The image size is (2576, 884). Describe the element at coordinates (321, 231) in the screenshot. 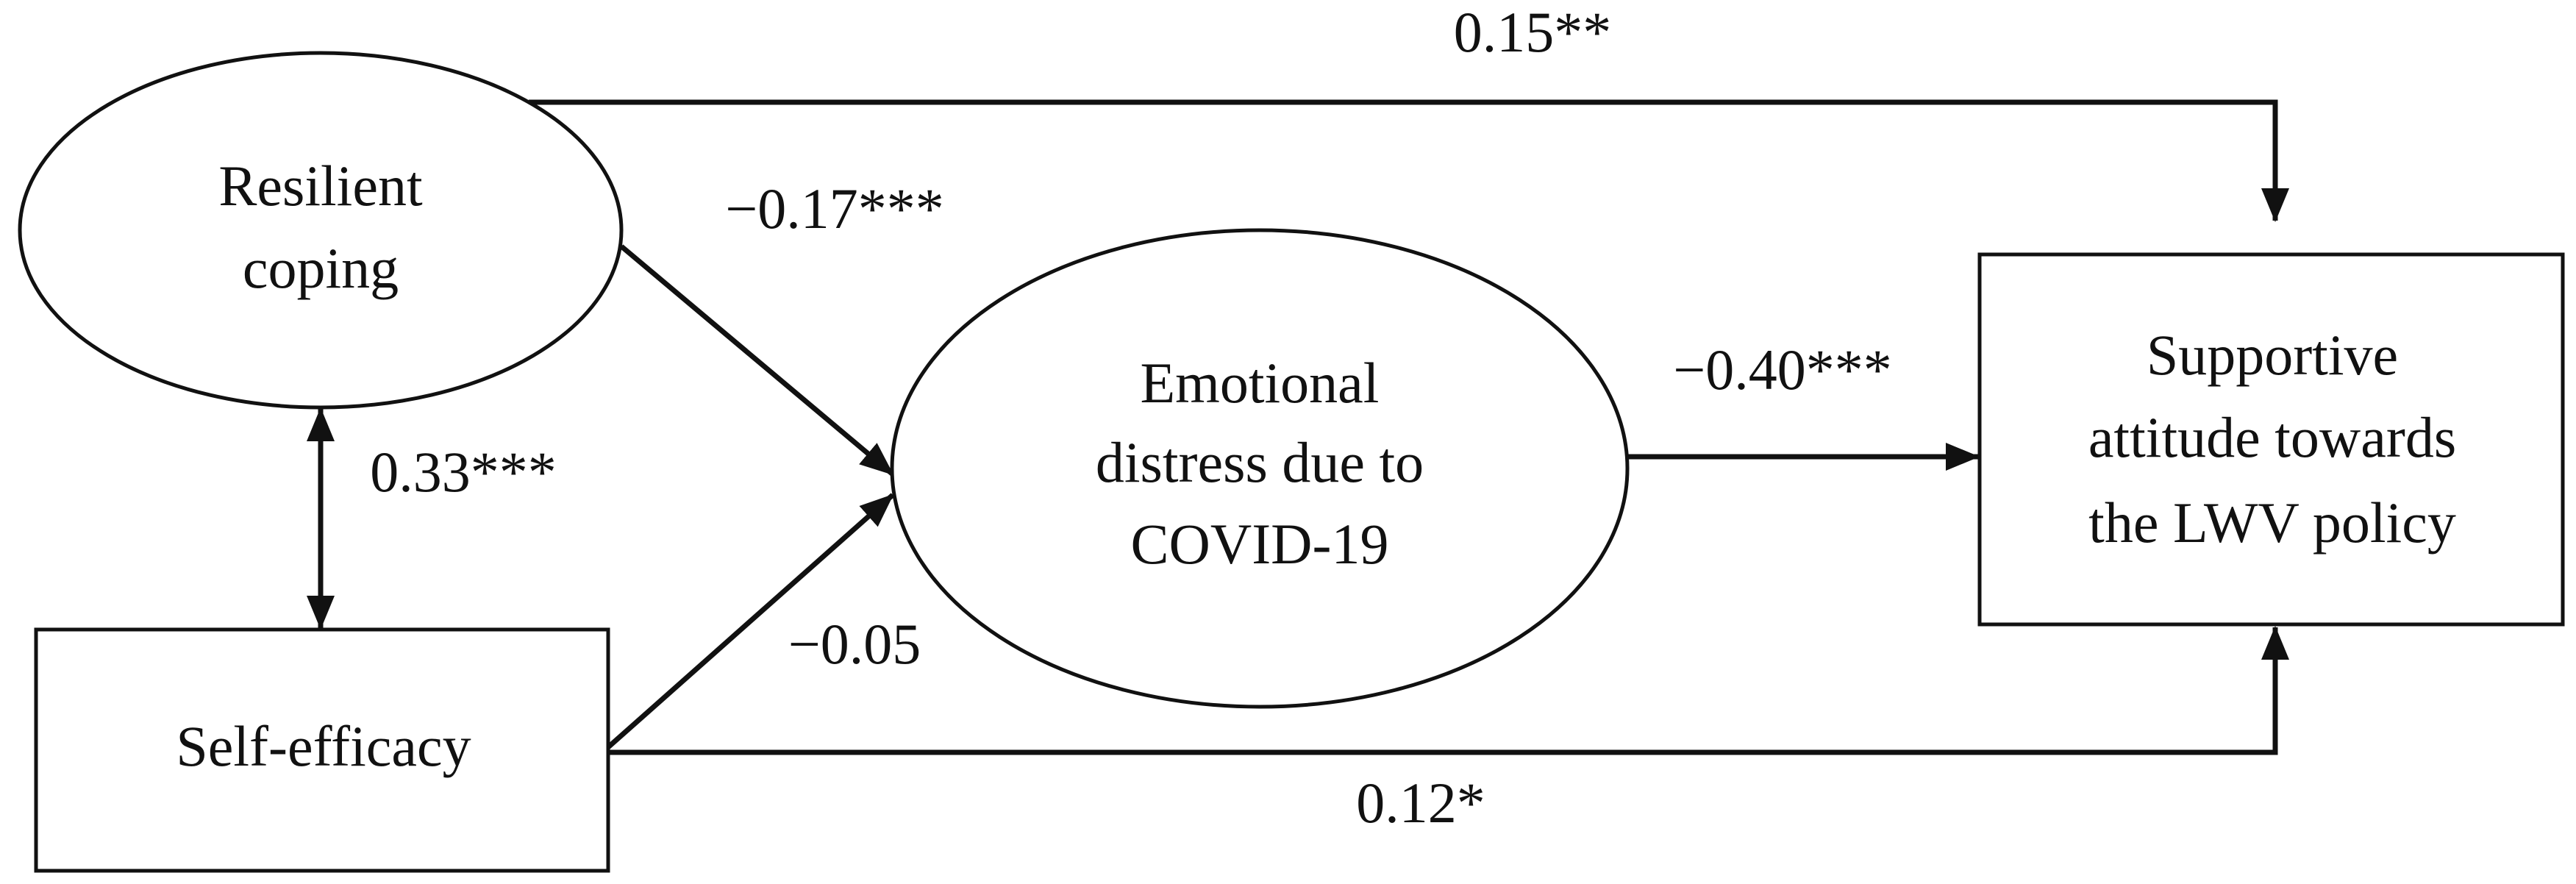

I see `node-resilient-coping` at that location.